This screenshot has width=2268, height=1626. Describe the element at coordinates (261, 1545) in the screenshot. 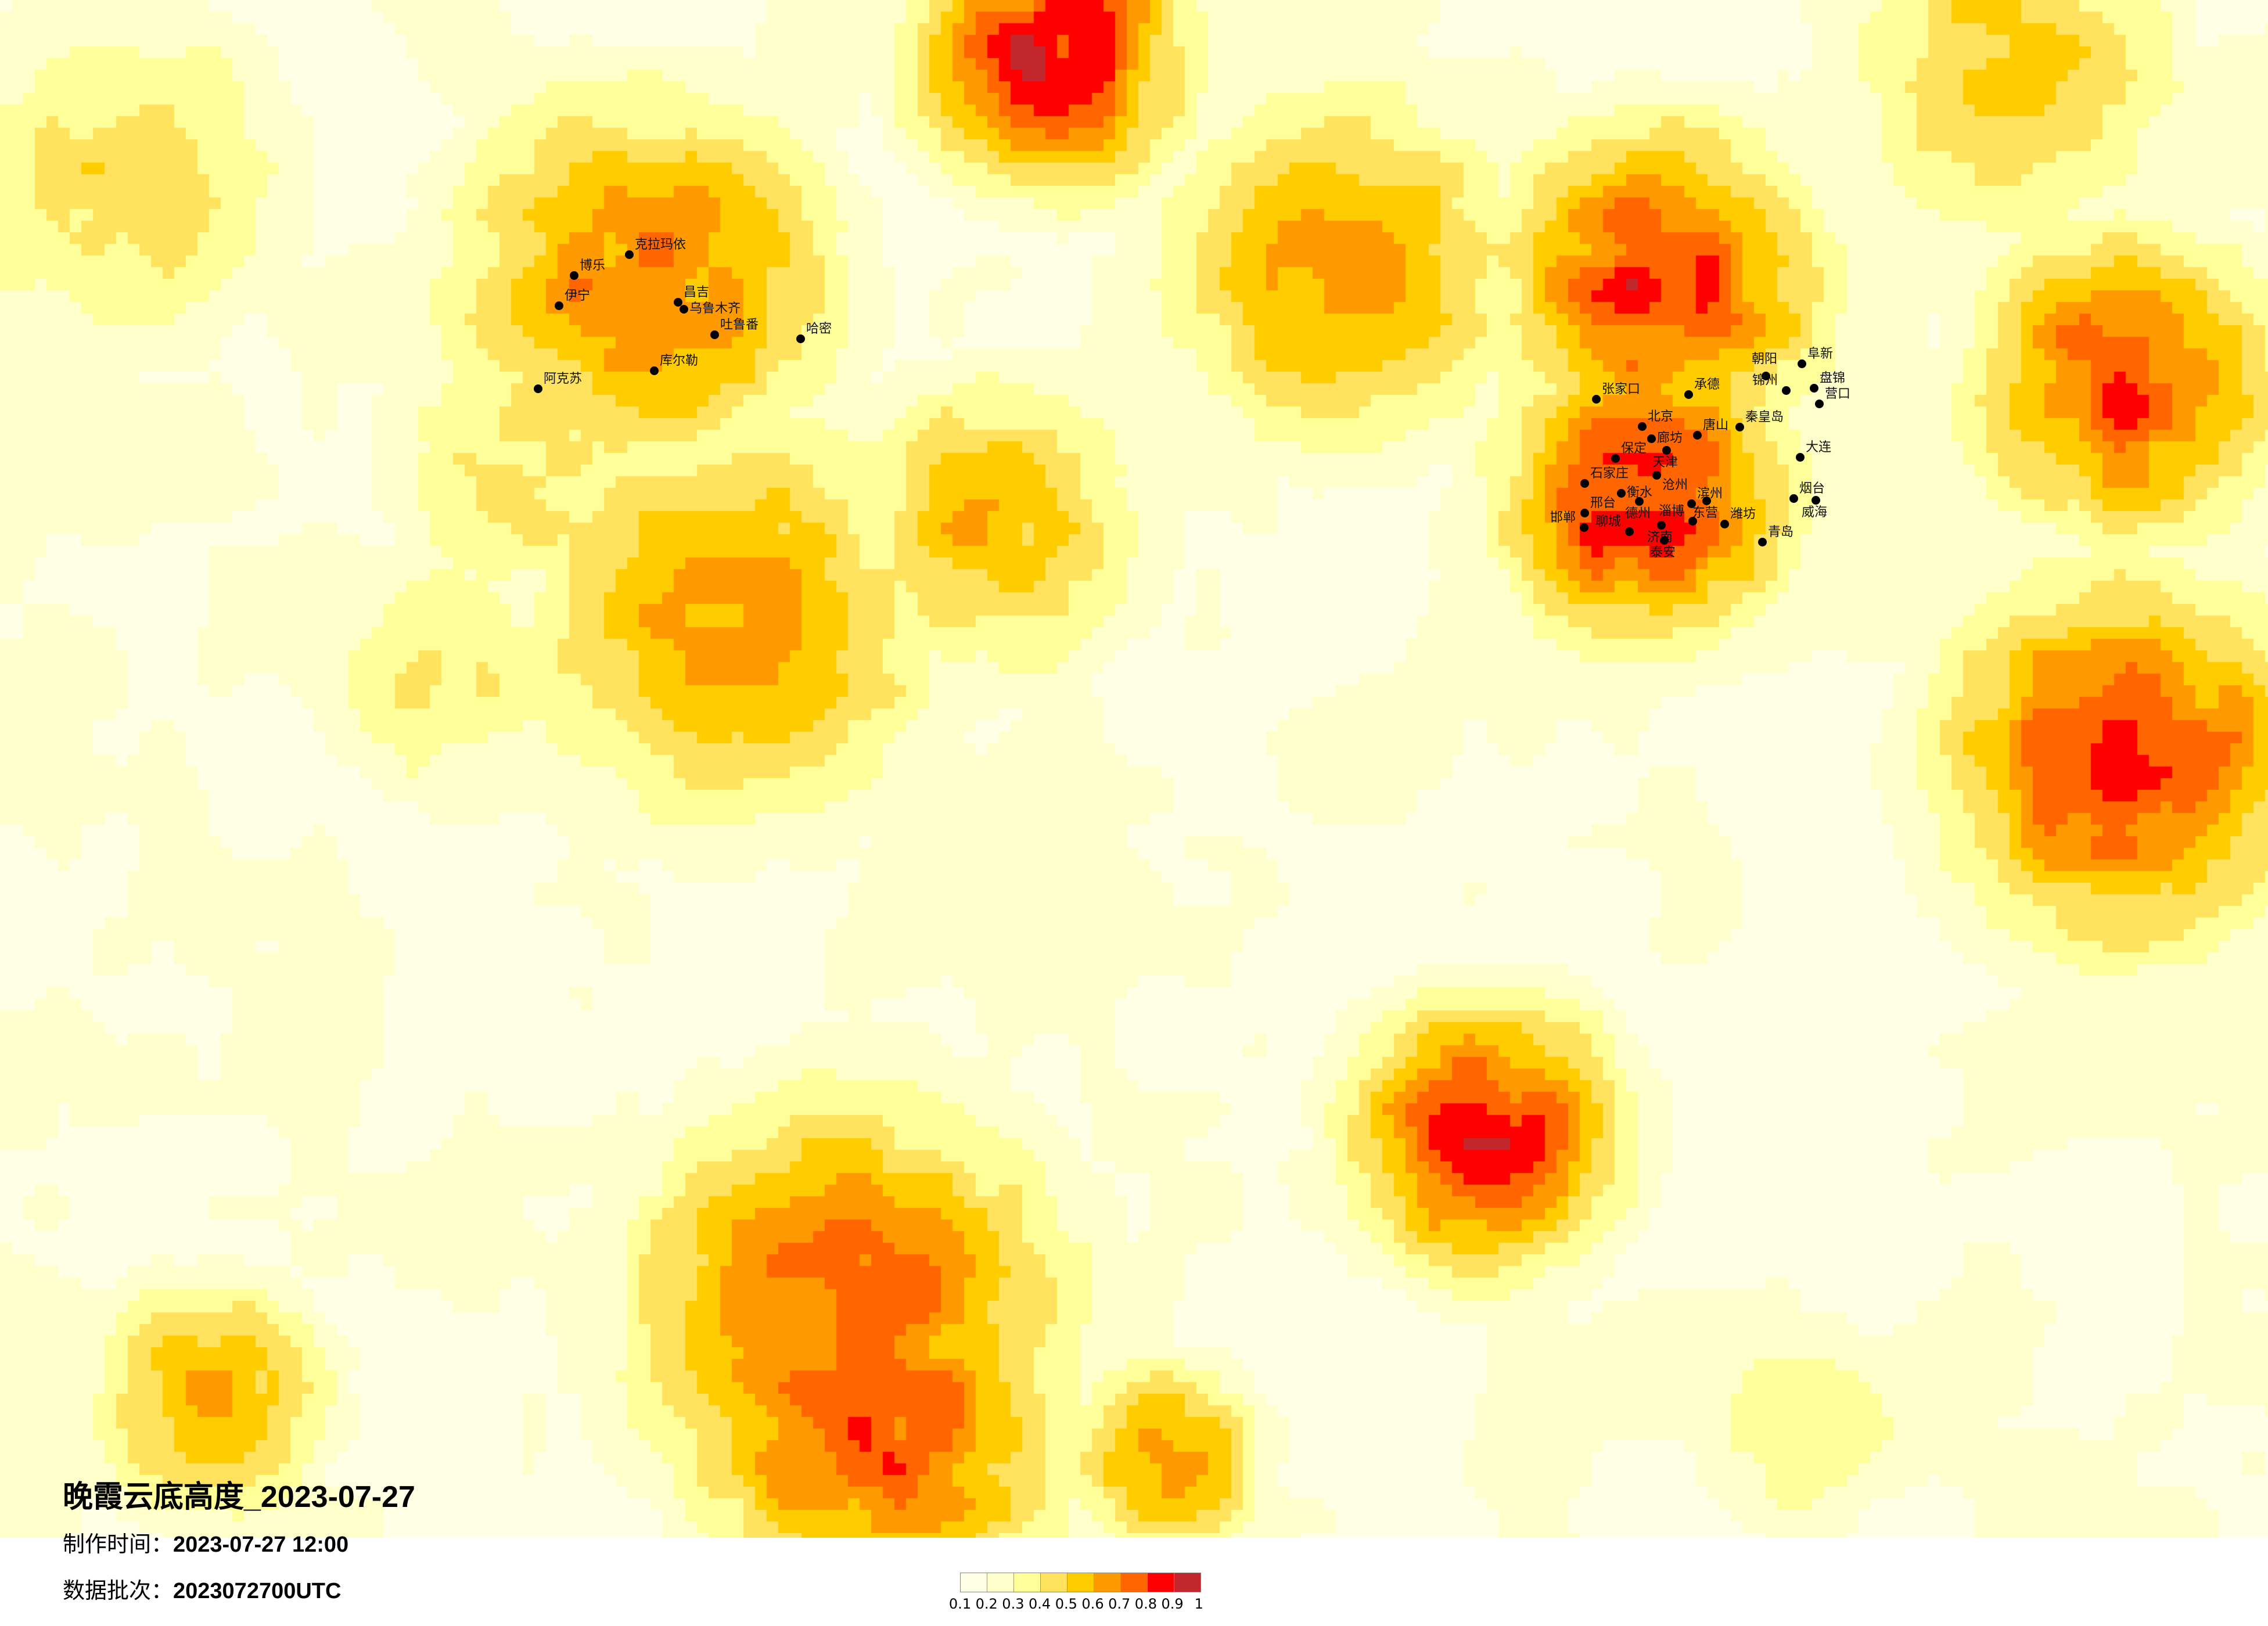

I see `production-time-value: 2023-07-27 12:00` at that location.